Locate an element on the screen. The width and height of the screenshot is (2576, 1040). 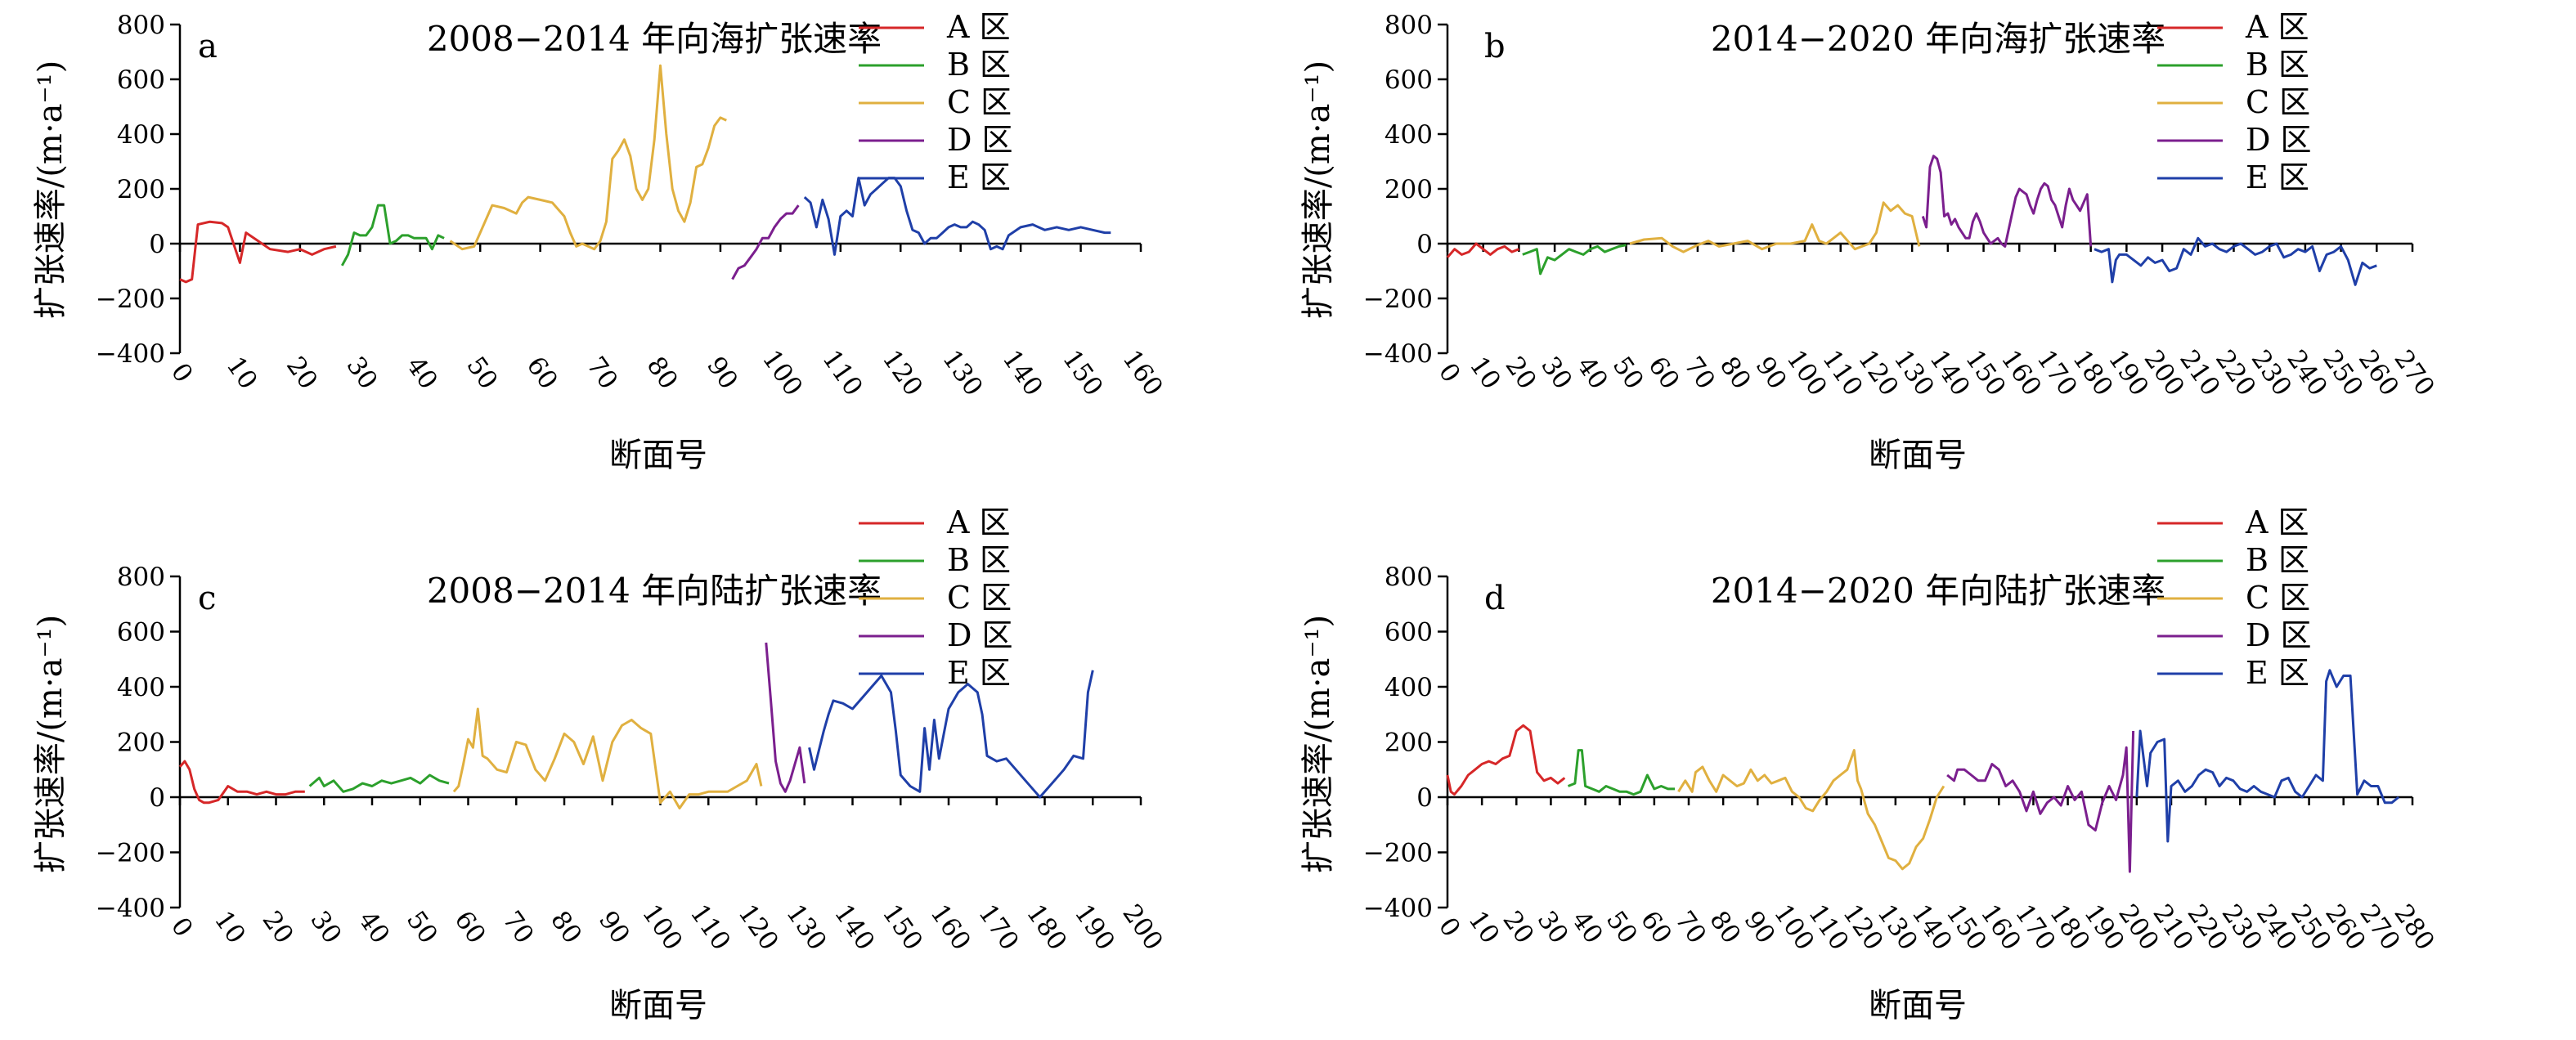
panel-letter: a is located at coordinates (208, 47).